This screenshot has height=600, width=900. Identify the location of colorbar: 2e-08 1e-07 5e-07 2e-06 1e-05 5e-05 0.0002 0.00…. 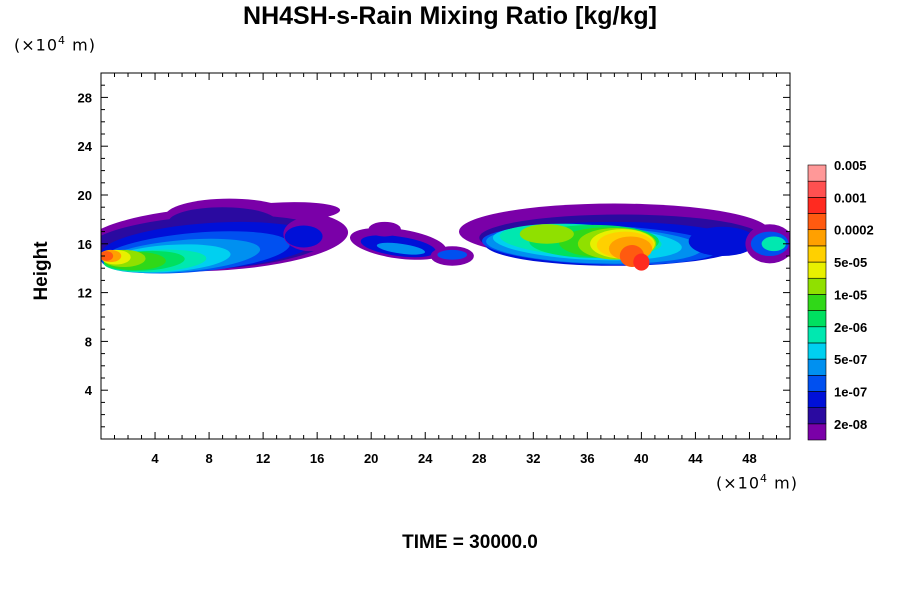
(840, 299).